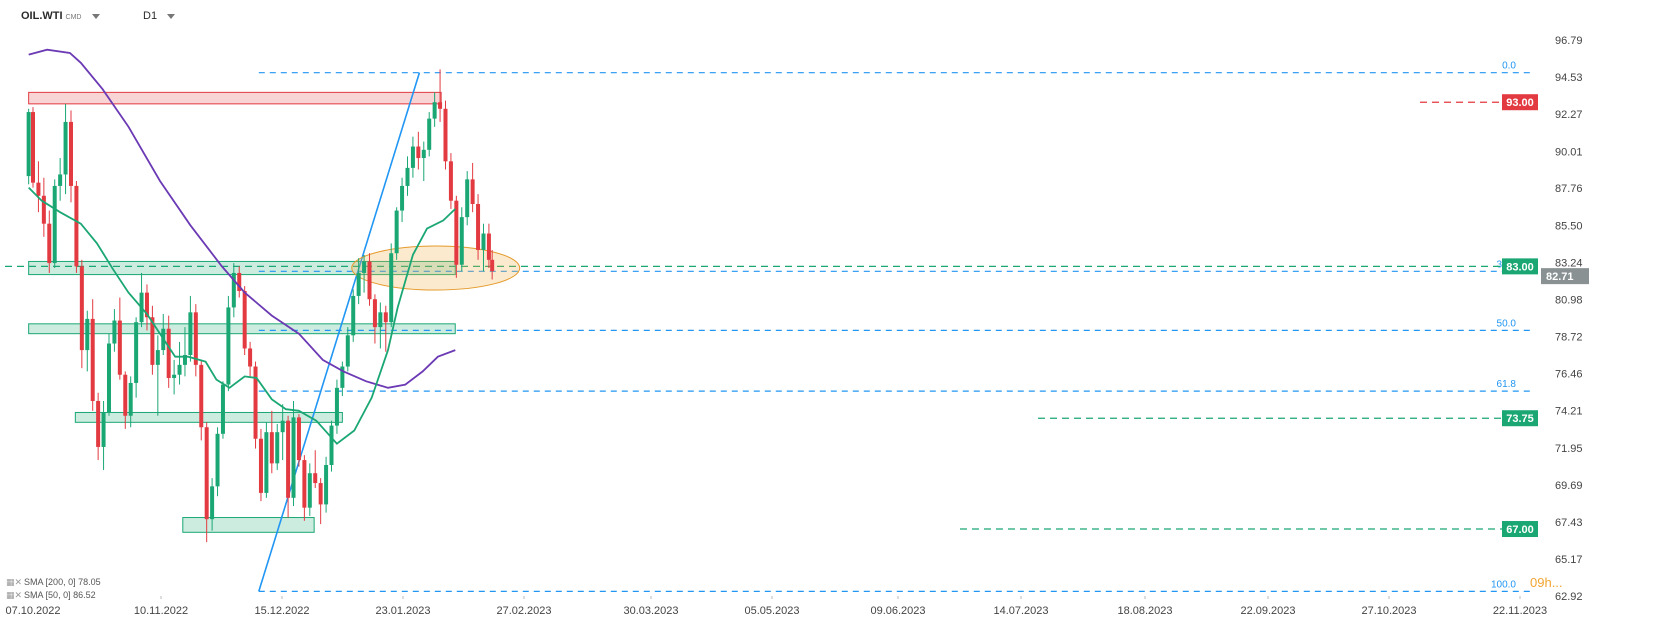  Describe the element at coordinates (1569, 263) in the screenshot. I see `y-tick-6: 83.24` at that location.